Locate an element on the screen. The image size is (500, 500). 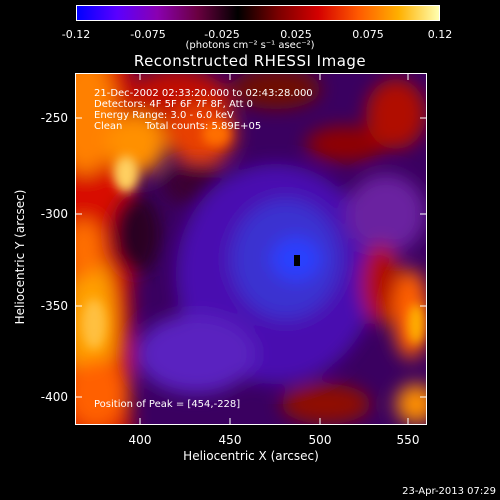
colorbar-tick: -0.025 is located at coordinates (222, 34).